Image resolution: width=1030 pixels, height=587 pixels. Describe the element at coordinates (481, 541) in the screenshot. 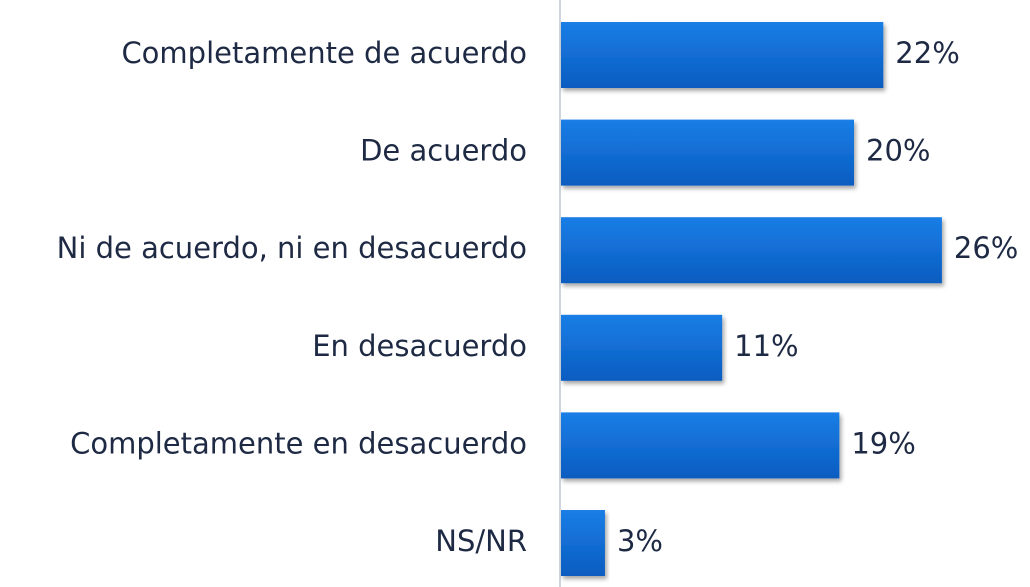

I see `category-label: NS/NR` at that location.